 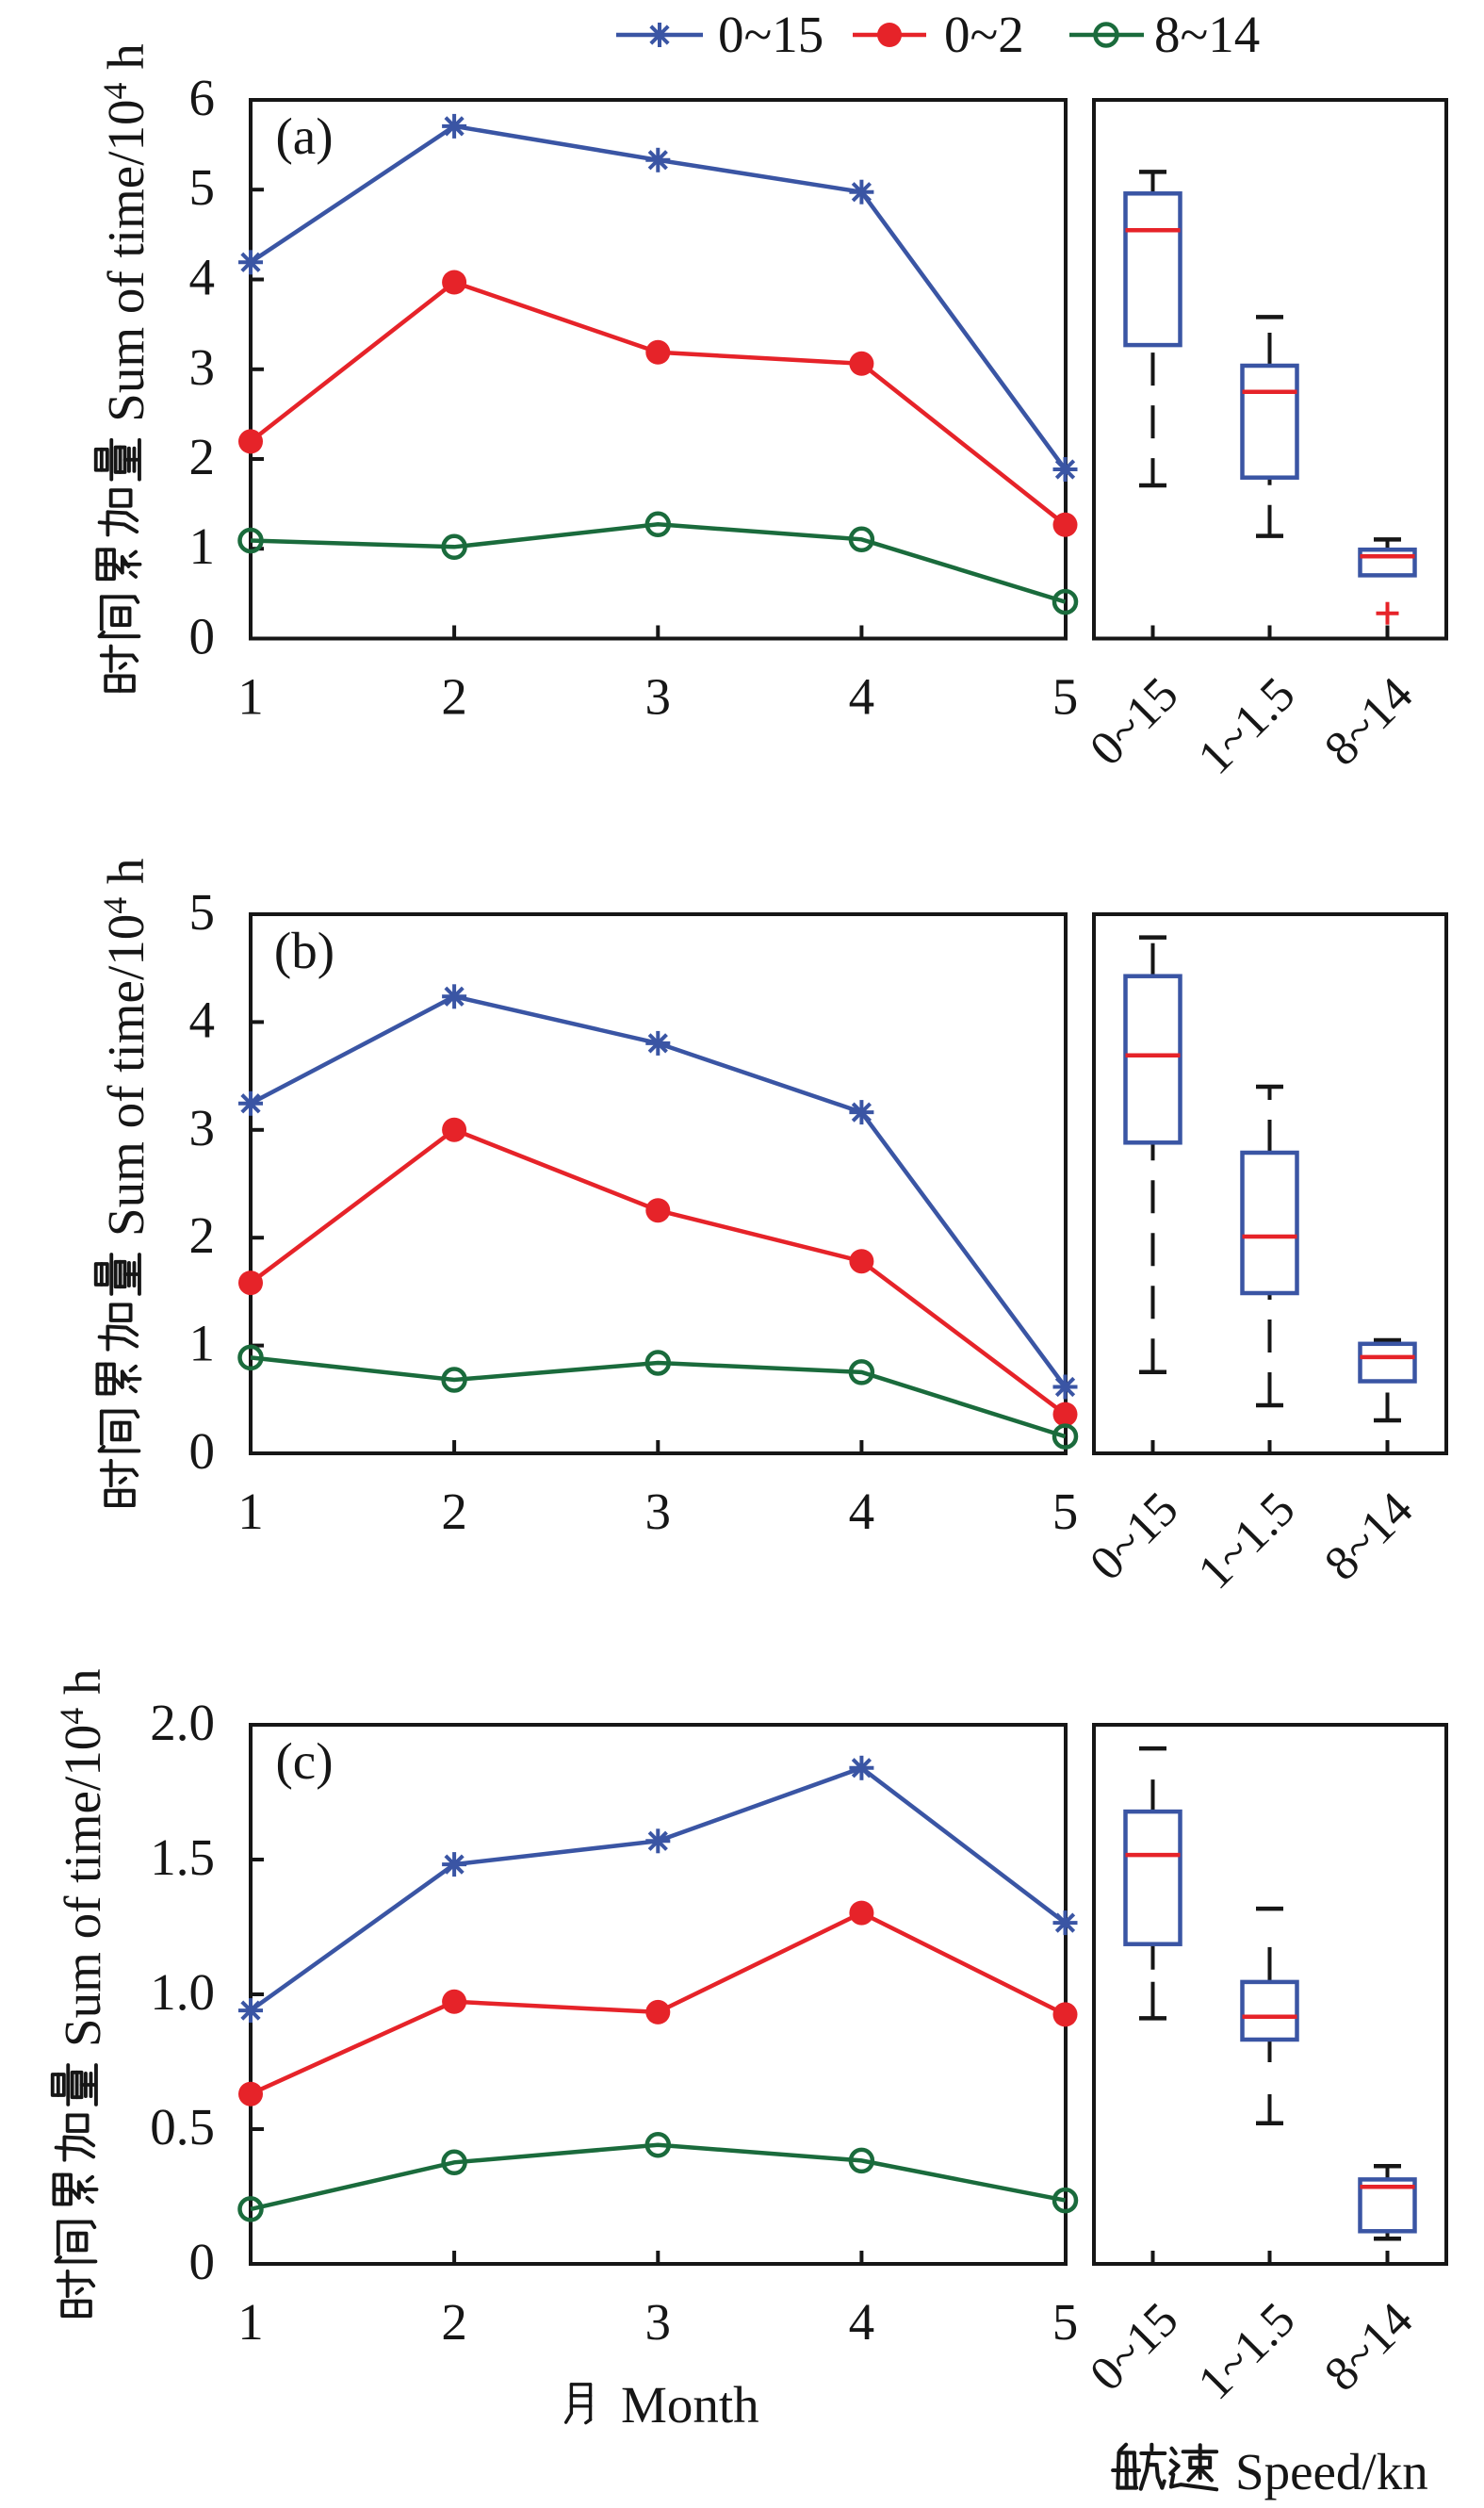 I want to click on svg-text: 2.0, so click(x=182, y=1722).